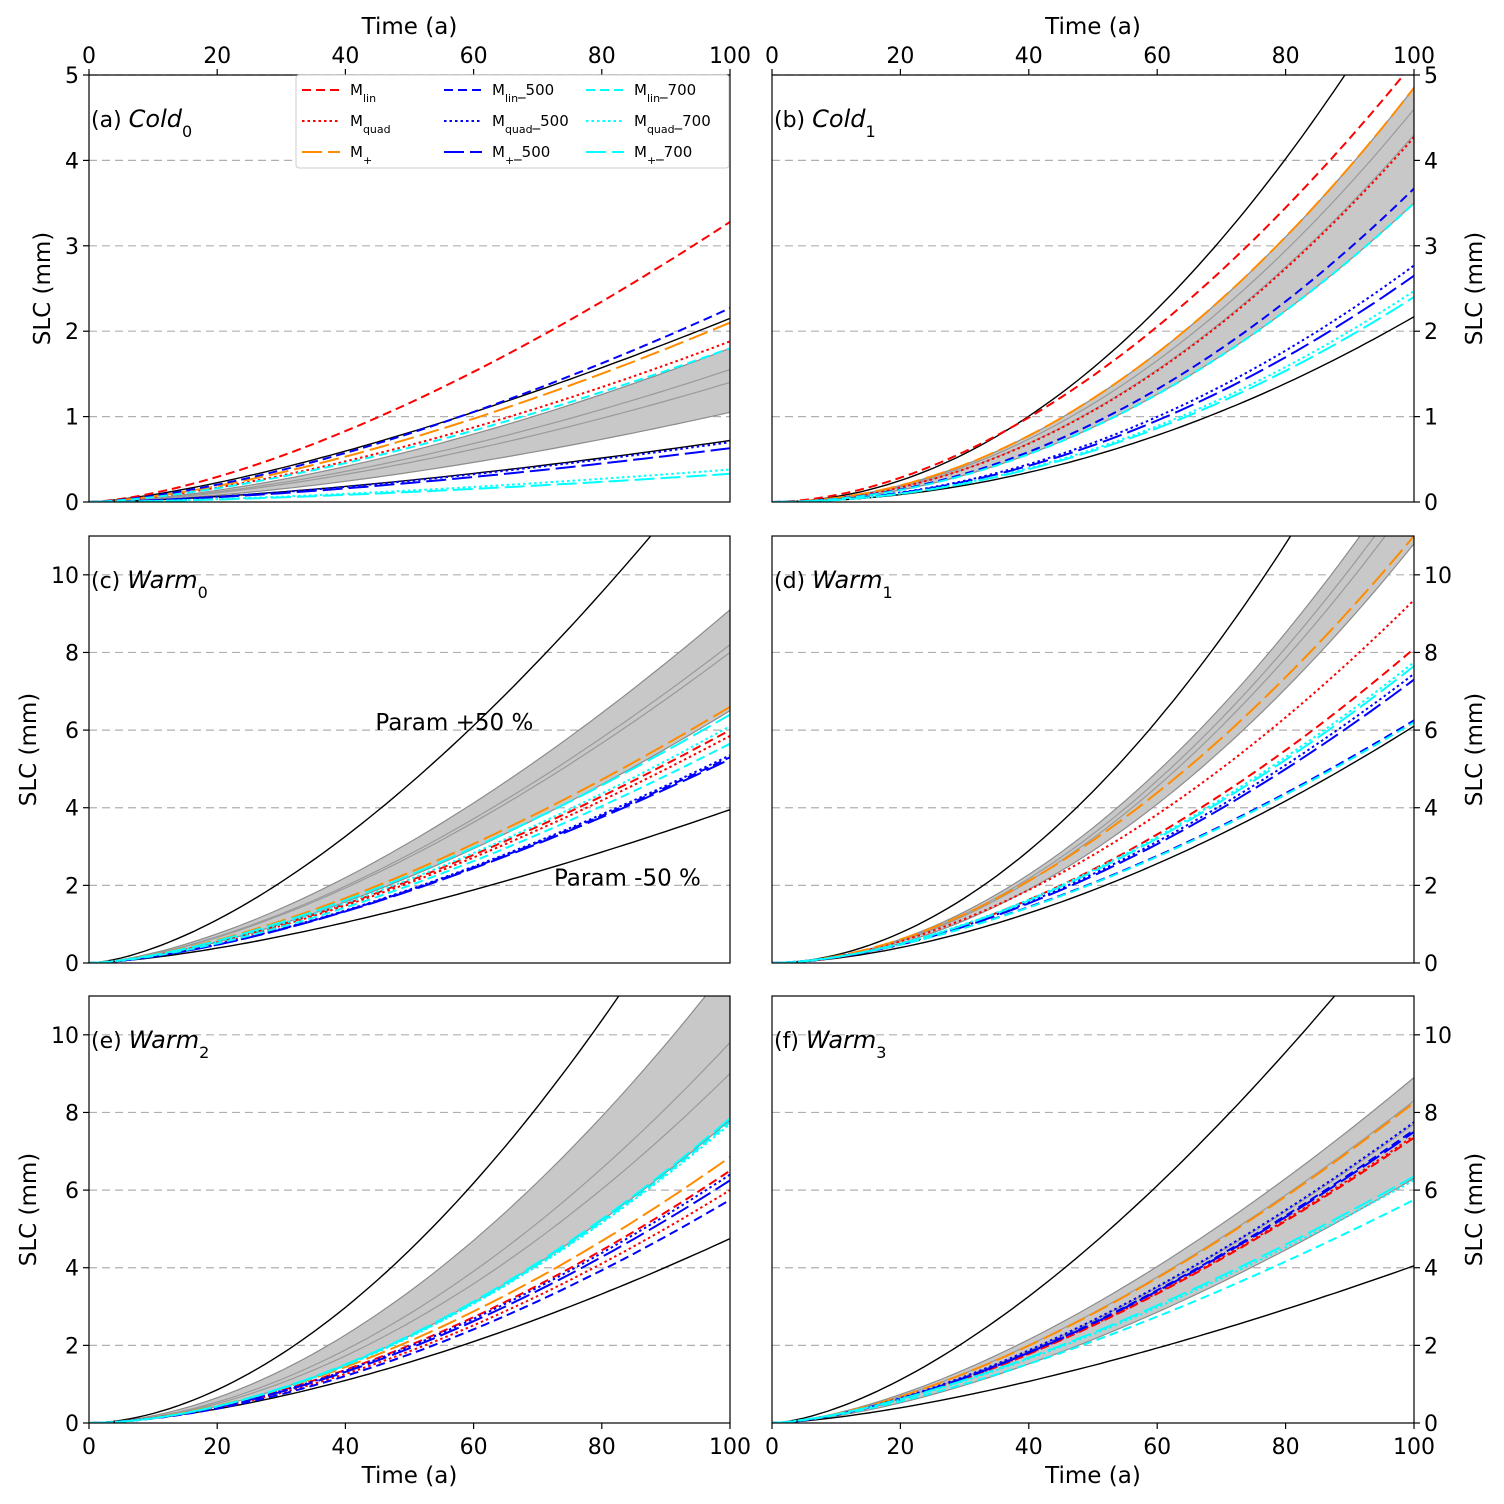 The height and width of the screenshot is (1504, 1504). Describe the element at coordinates (72, 247) in the screenshot. I see `y-tick-label: 3` at that location.